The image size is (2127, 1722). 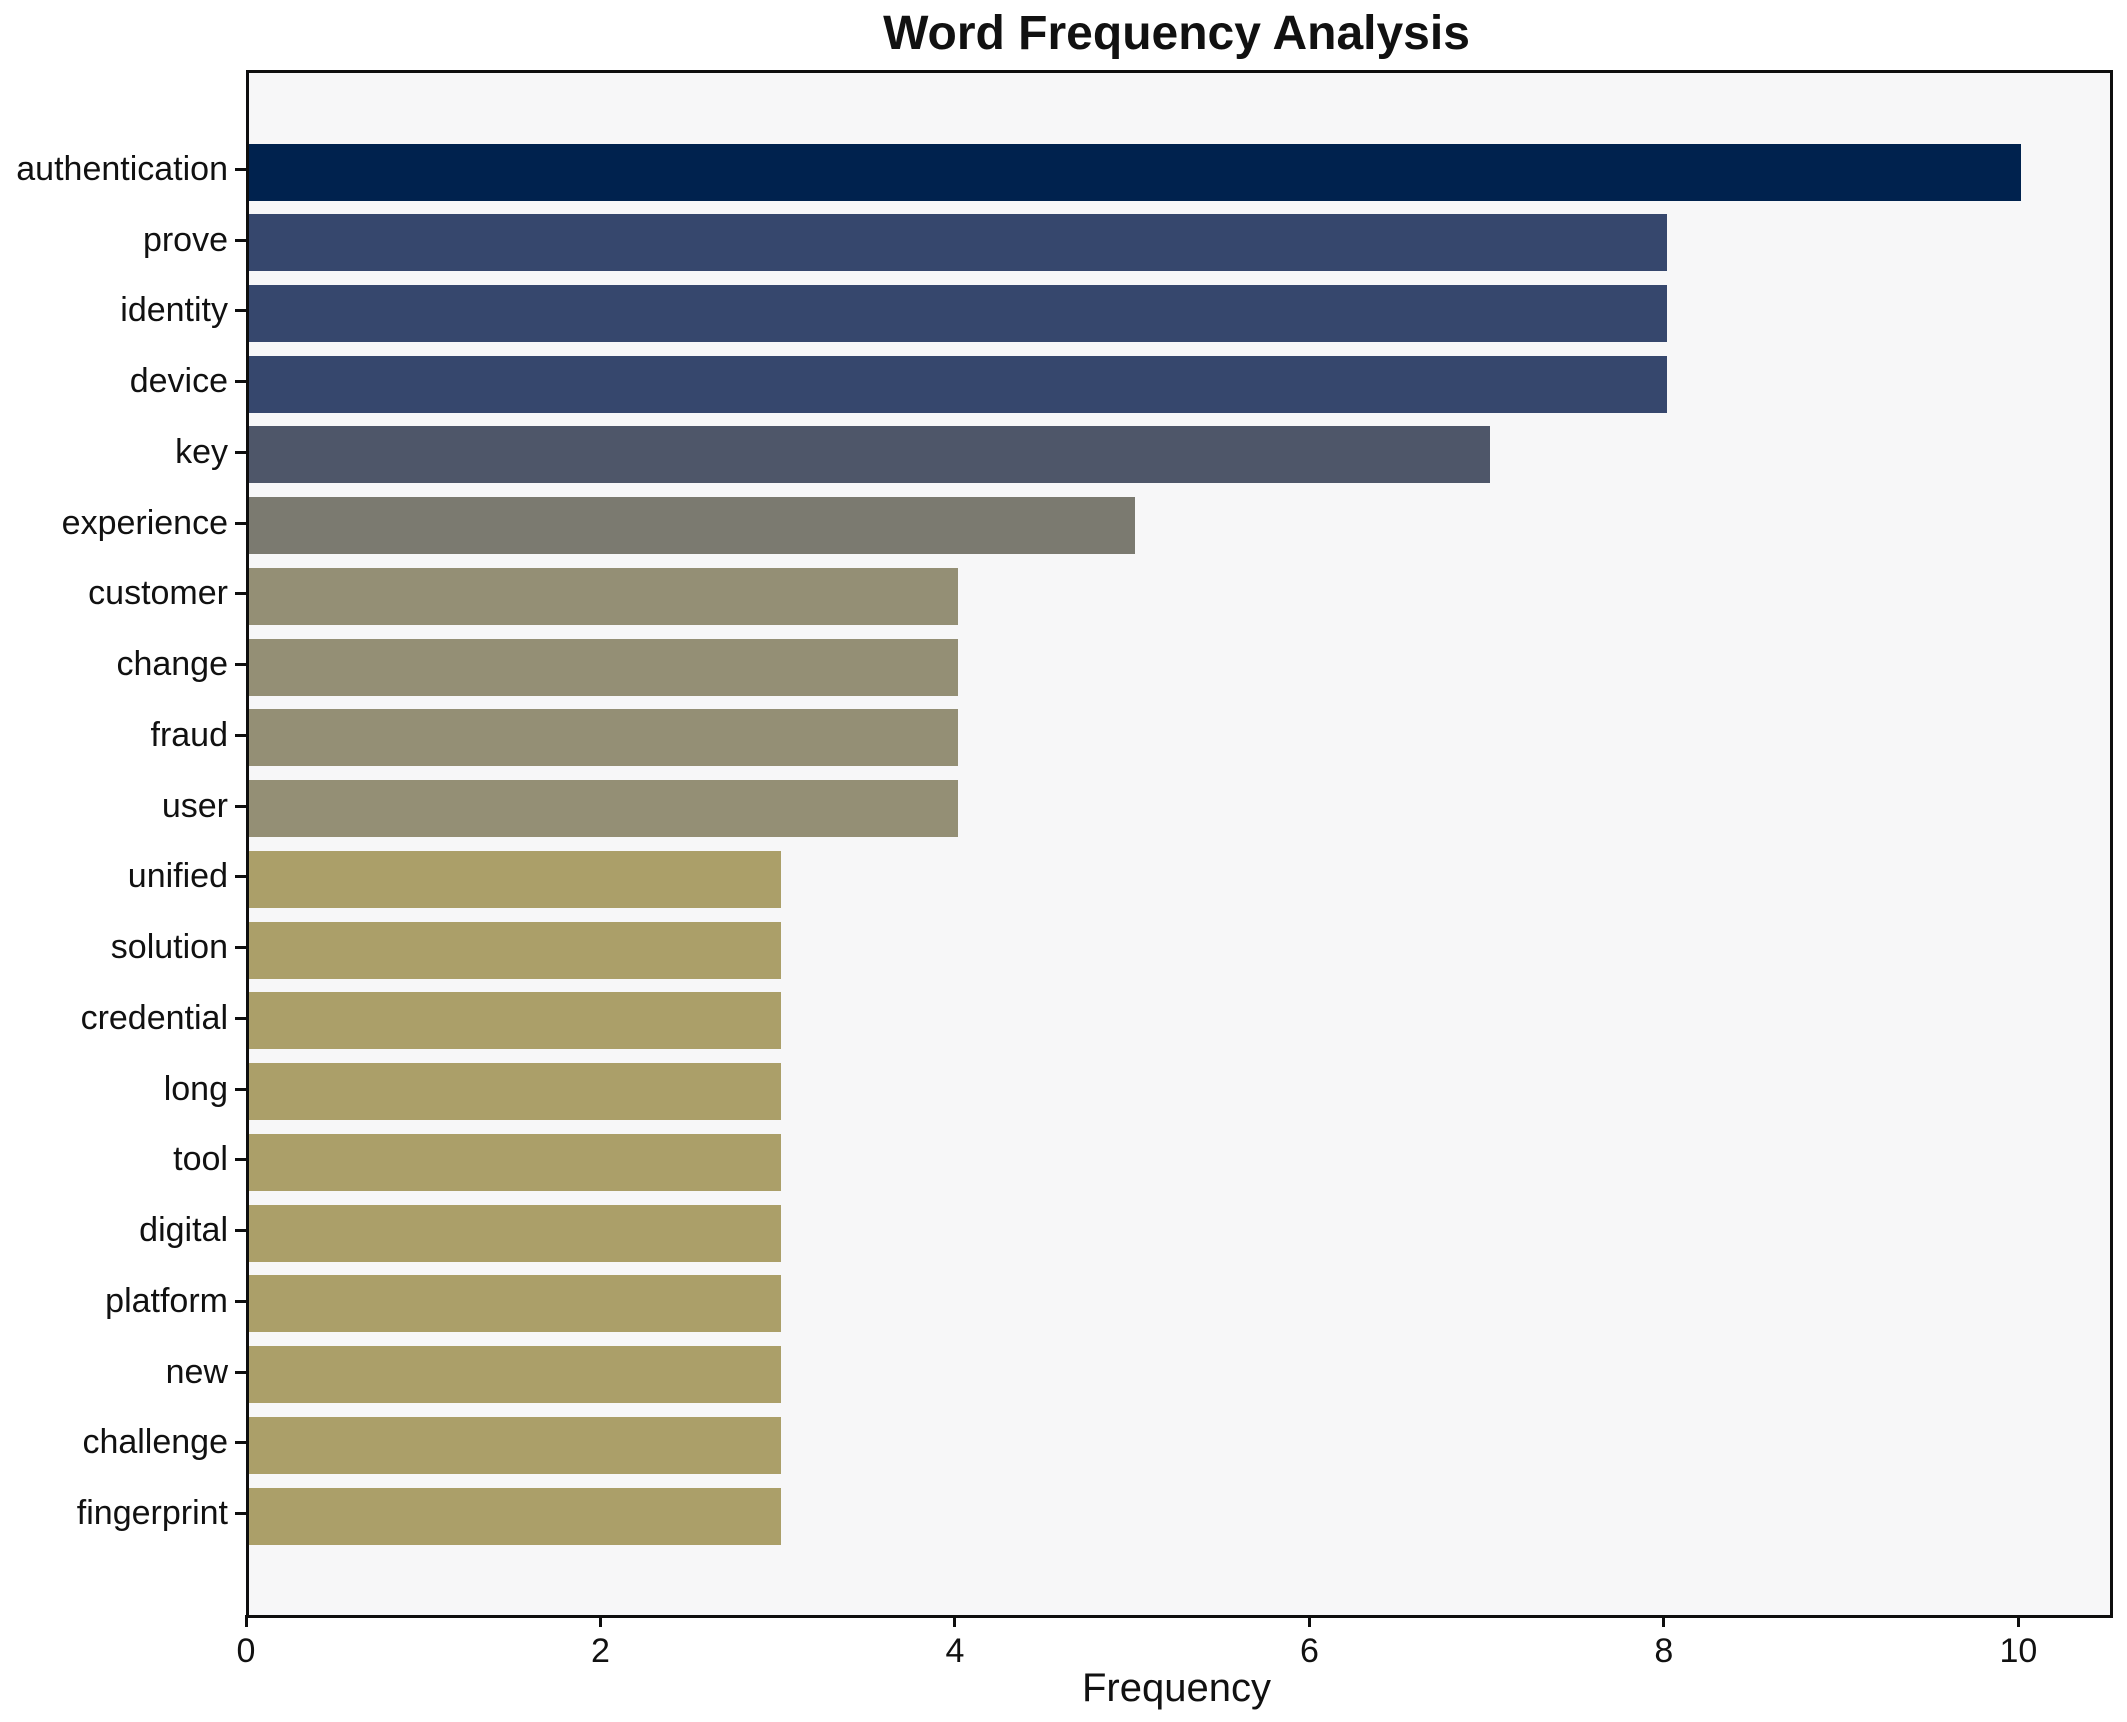 What do you see at coordinates (189, 734) in the screenshot?
I see `y-tick-label-fraud: fraud` at bounding box center [189, 734].